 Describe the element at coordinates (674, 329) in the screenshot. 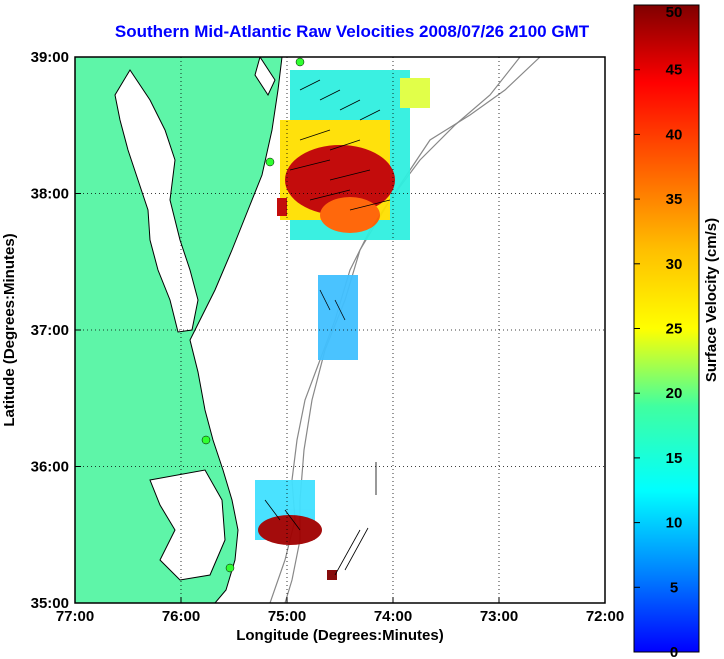

I see `colorbar-tick-label: 25` at that location.